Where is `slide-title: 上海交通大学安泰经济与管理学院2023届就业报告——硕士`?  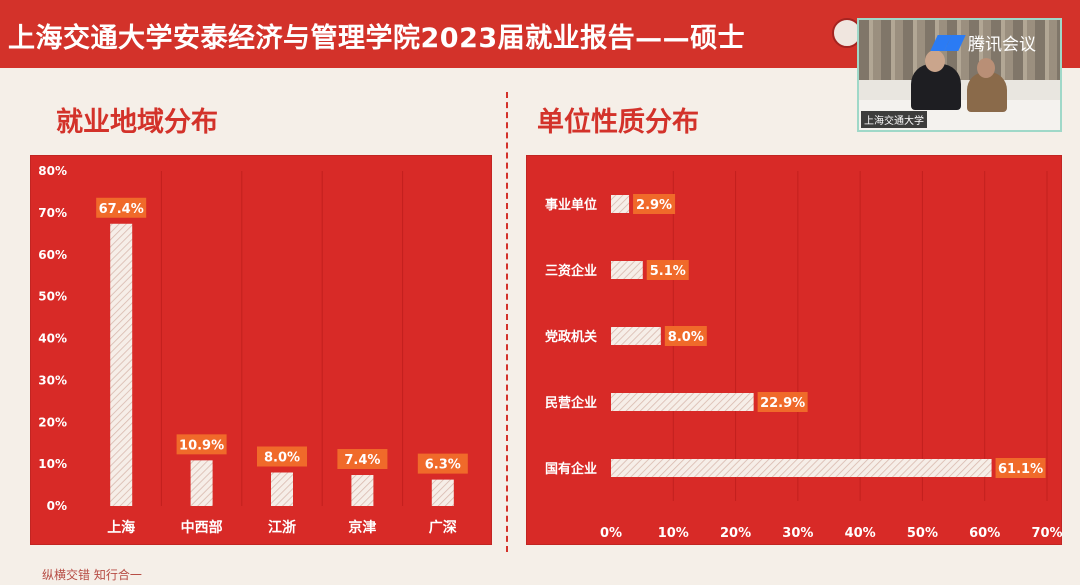 slide-title: 上海交通大学安泰经济与管理学院2023届就业报告——硕士 is located at coordinates (377, 38).